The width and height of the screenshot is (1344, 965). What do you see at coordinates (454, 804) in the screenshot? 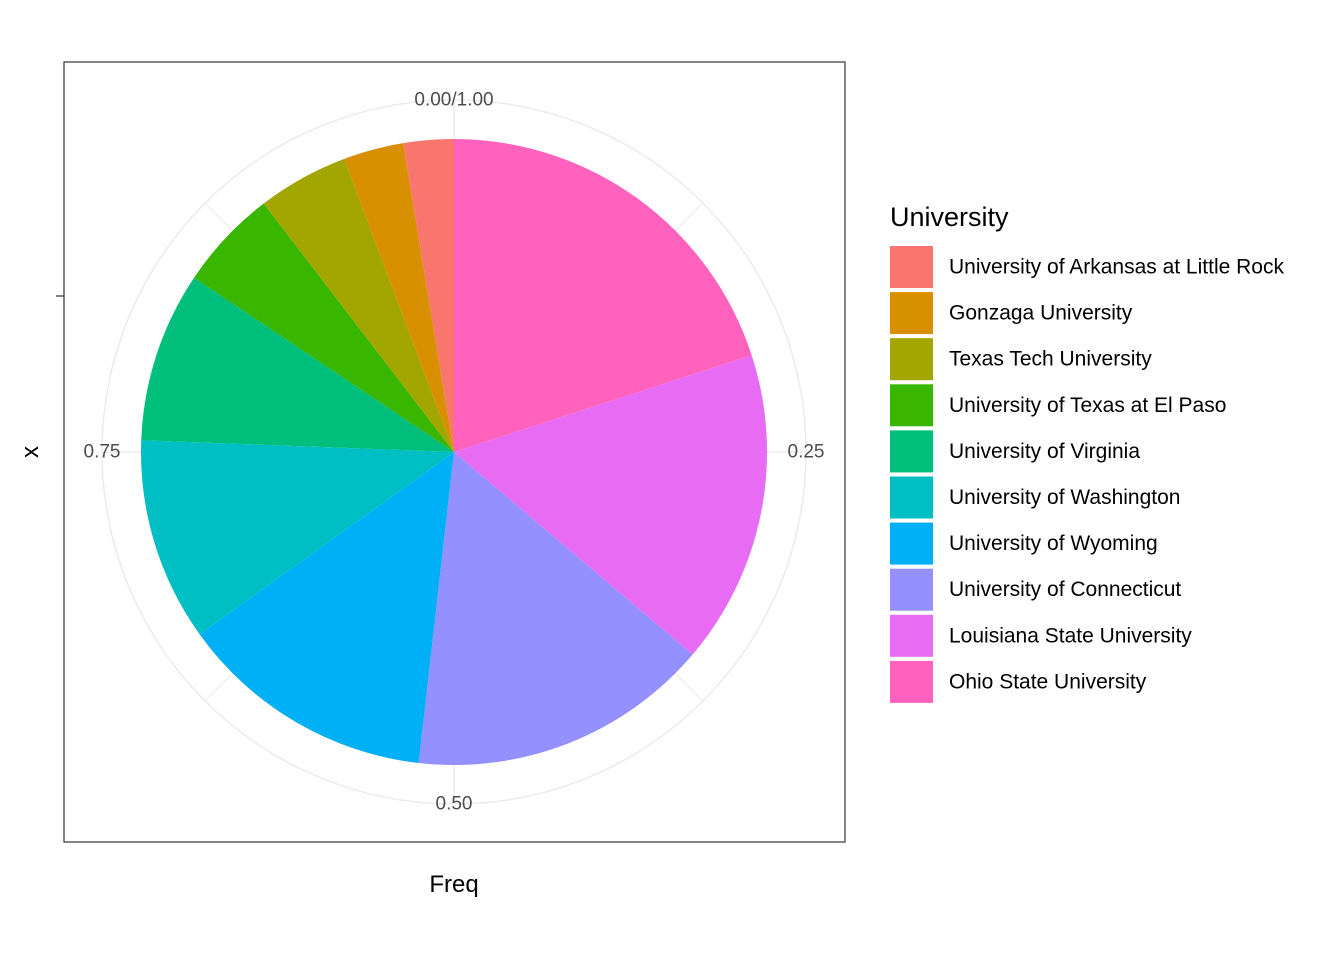
I see `theta-tick-label: 0.50` at bounding box center [454, 804].